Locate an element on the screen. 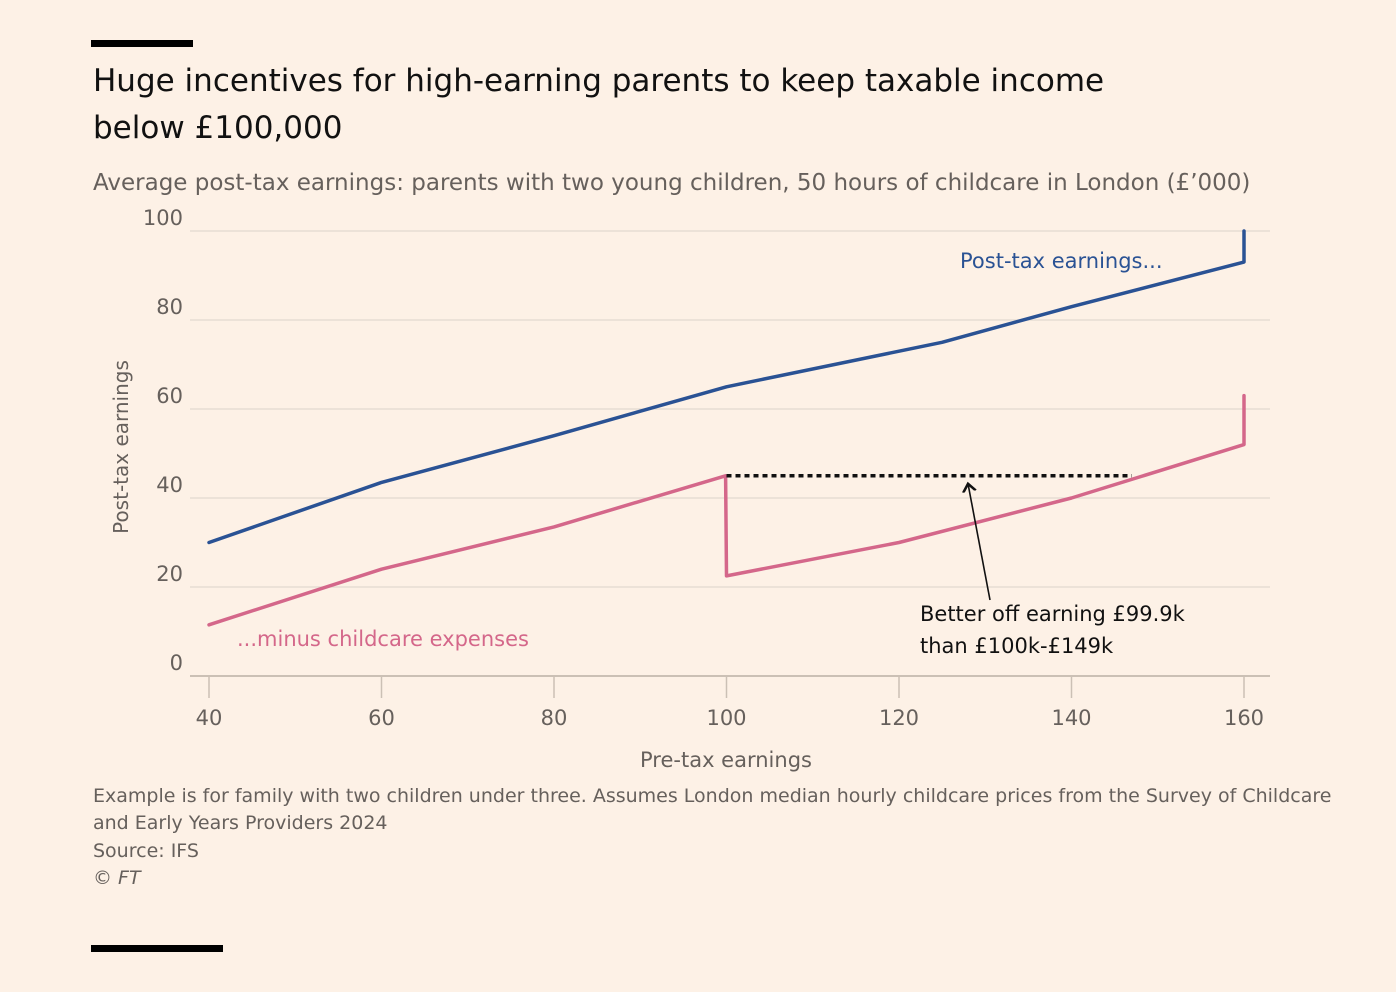 This screenshot has height=992, width=1396. y-tick-label: 40 is located at coordinates (169, 485).